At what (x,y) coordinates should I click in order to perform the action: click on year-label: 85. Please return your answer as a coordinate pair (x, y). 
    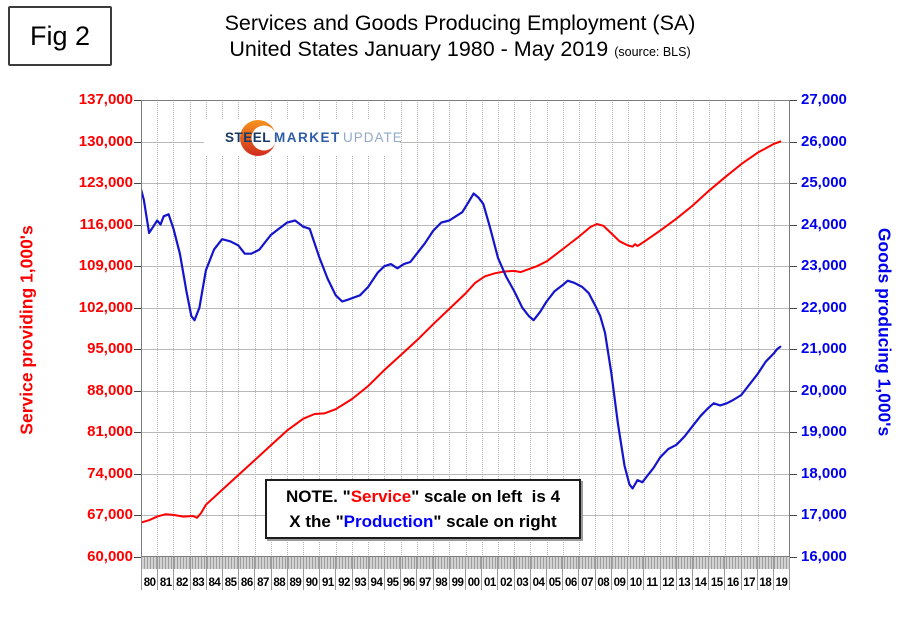
    Looking at the image, I should click on (230, 573).